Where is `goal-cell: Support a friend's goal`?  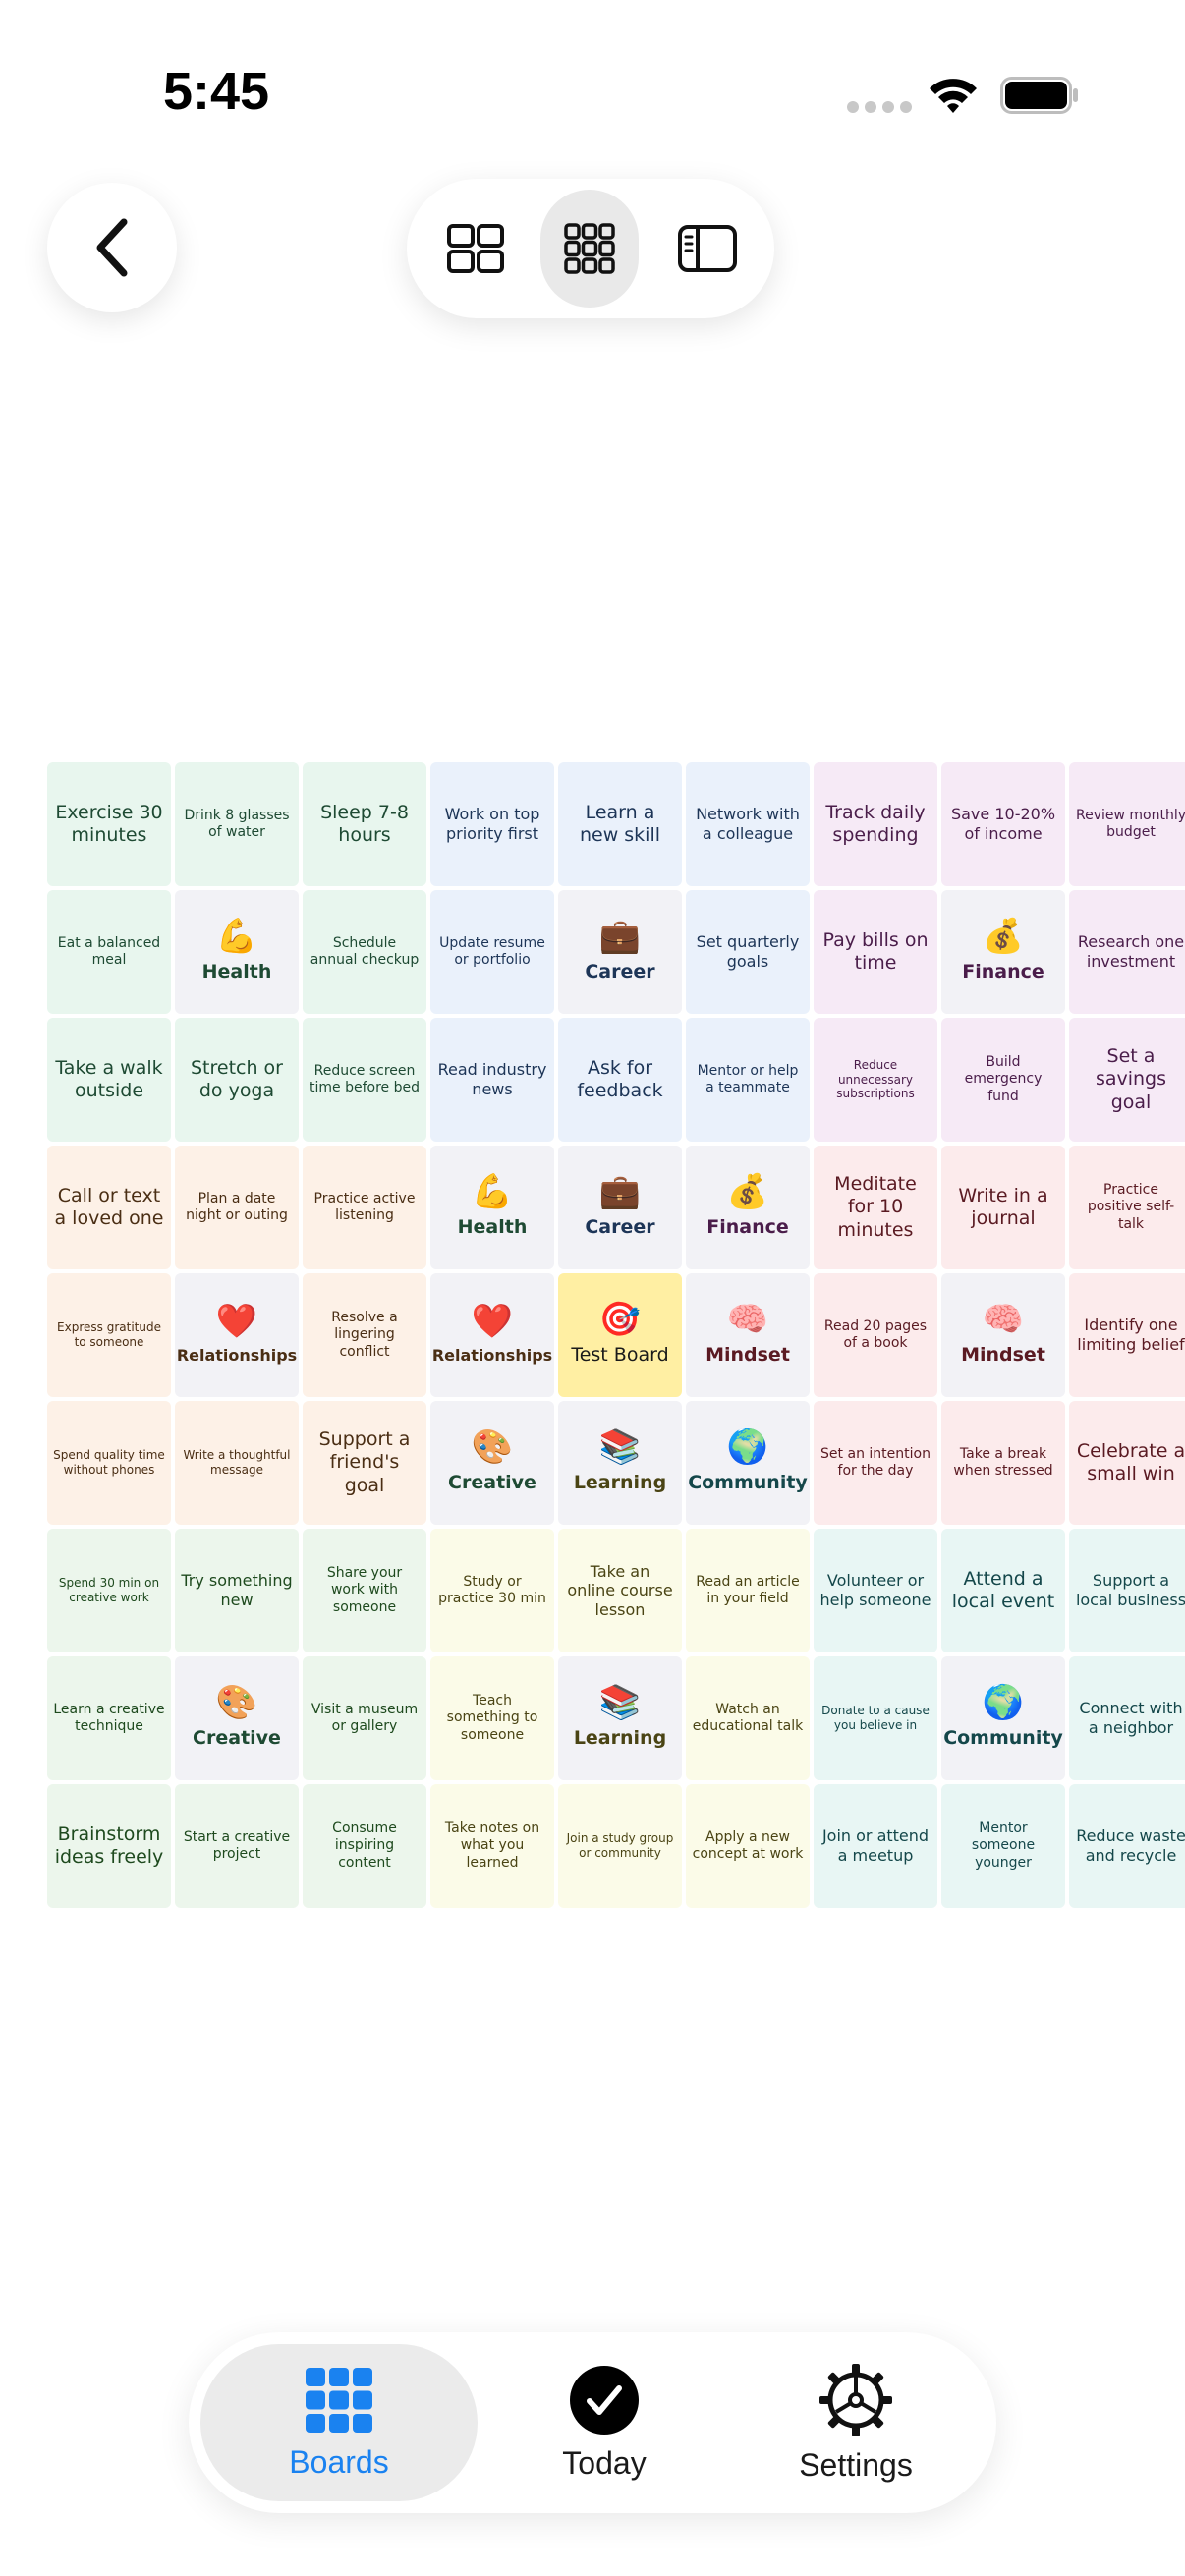 goal-cell: Support a friend's goal is located at coordinates (365, 1463).